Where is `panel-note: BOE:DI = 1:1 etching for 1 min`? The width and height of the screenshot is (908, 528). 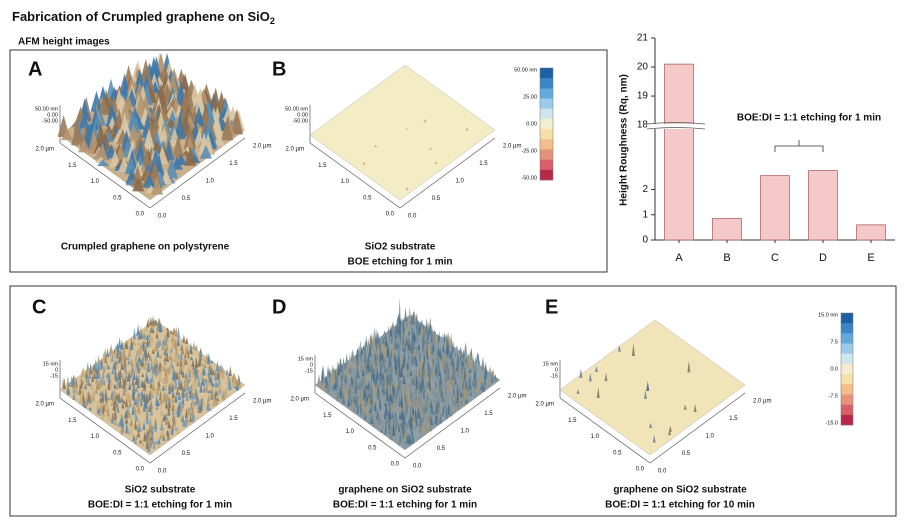
panel-note: BOE:DI = 1:1 etching for 1 min is located at coordinates (405, 505).